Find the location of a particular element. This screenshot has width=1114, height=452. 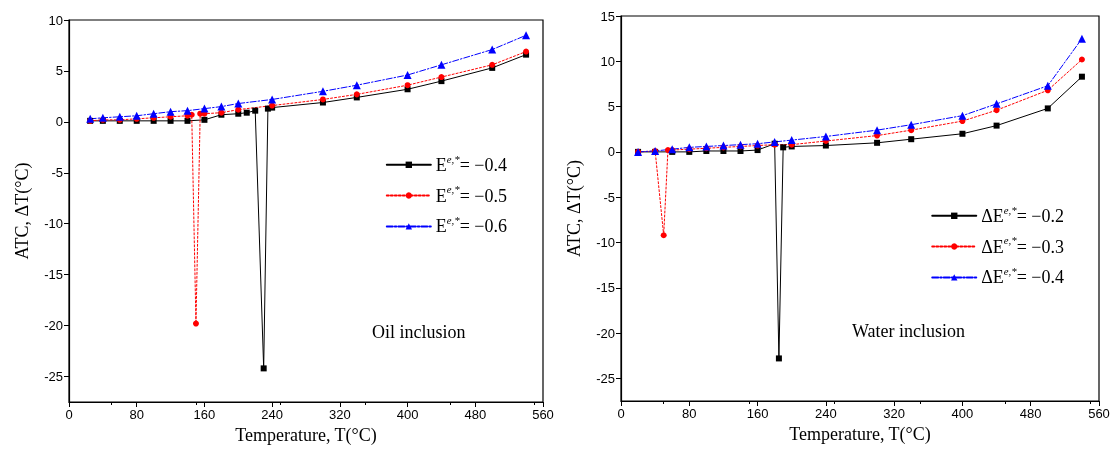

y-tick-label: 15 is located at coordinates (607, 16).